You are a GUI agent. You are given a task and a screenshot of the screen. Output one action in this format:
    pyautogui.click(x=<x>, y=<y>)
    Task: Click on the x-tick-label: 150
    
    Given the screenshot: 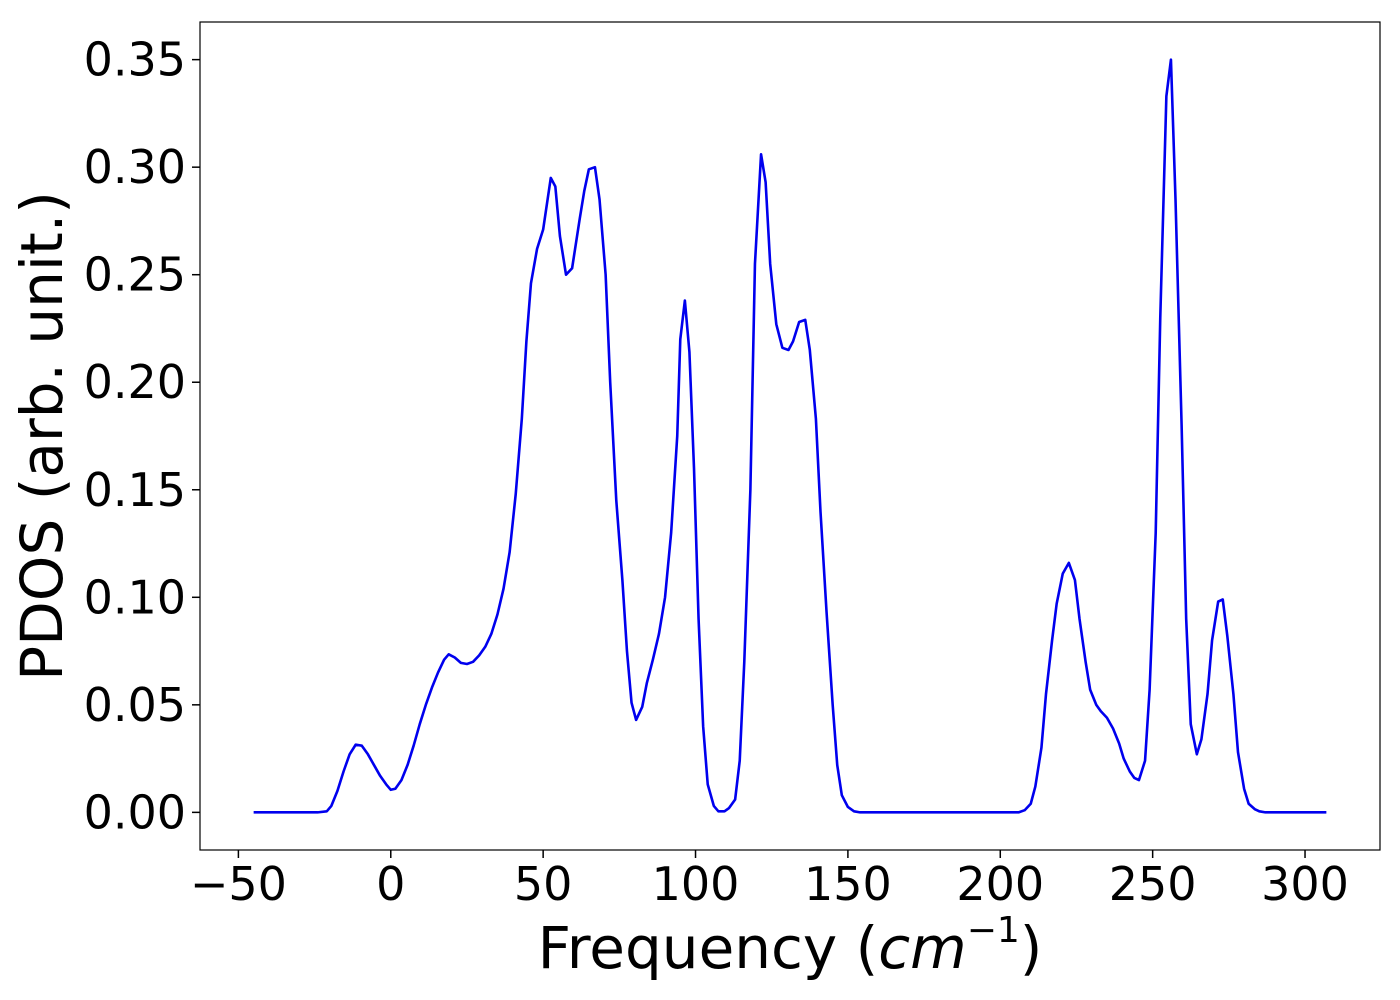 What is the action you would take?
    pyautogui.click(x=848, y=884)
    